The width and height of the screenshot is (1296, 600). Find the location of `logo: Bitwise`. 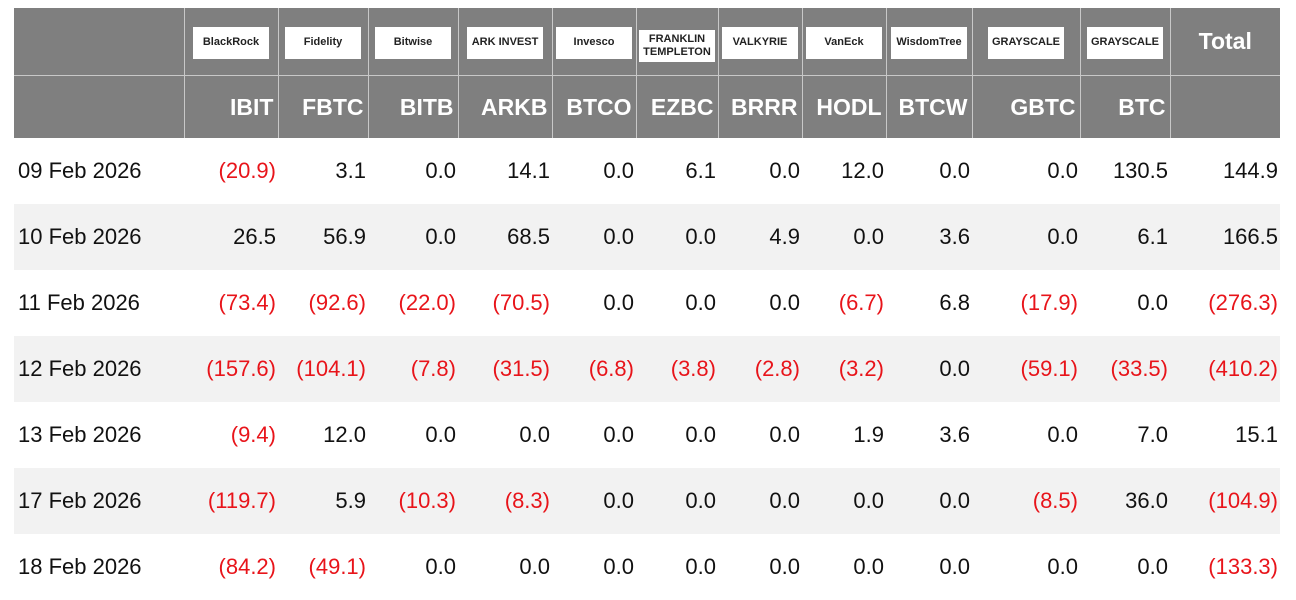

logo: Bitwise is located at coordinates (413, 42).